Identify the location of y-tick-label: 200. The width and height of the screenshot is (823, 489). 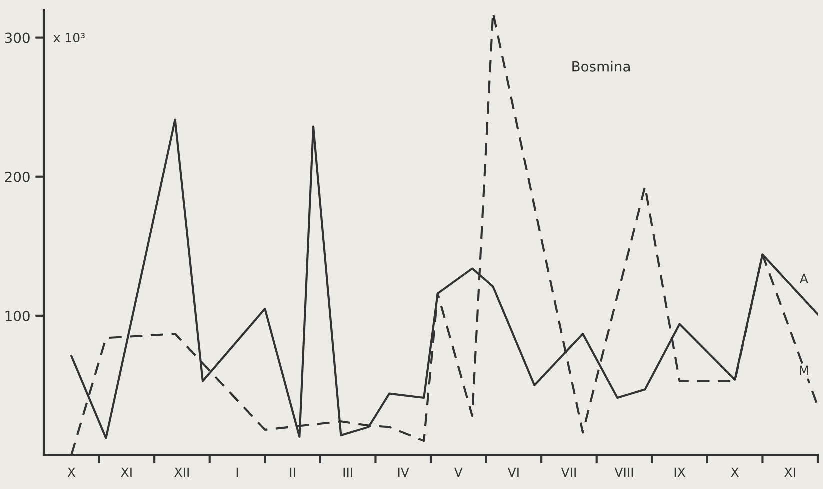
(17, 177).